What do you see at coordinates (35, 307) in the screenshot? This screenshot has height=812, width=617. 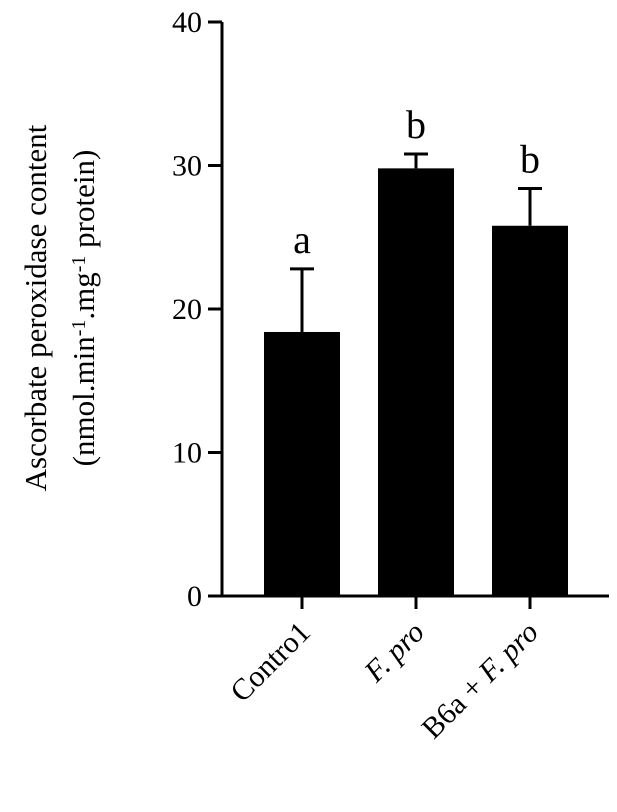 I see `y-axis-label-line1: Ascorbate peroxidase content` at bounding box center [35, 307].